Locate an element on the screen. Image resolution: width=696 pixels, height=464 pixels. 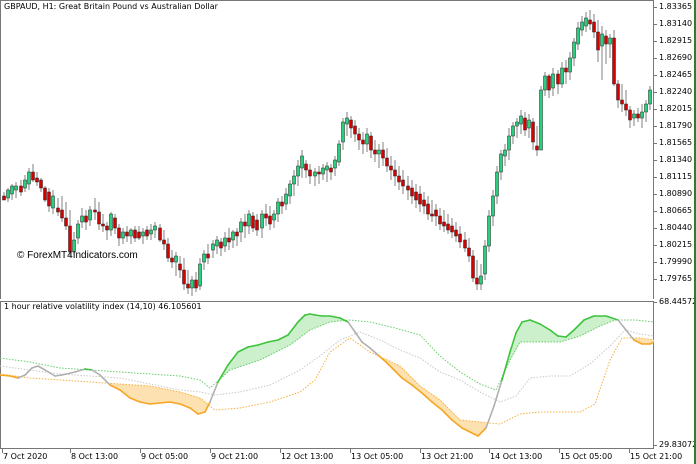
window-border is located at coordinates (695, 232).